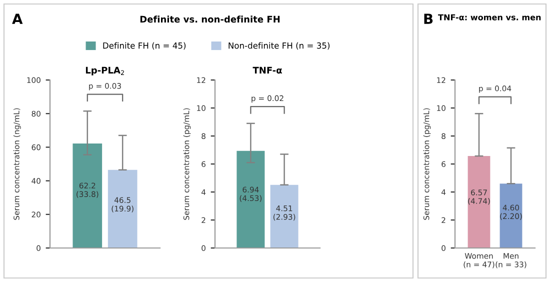  Describe the element at coordinates (489, 17) in the screenshot. I see `chart-title: TNF-α: women vs. men` at that location.